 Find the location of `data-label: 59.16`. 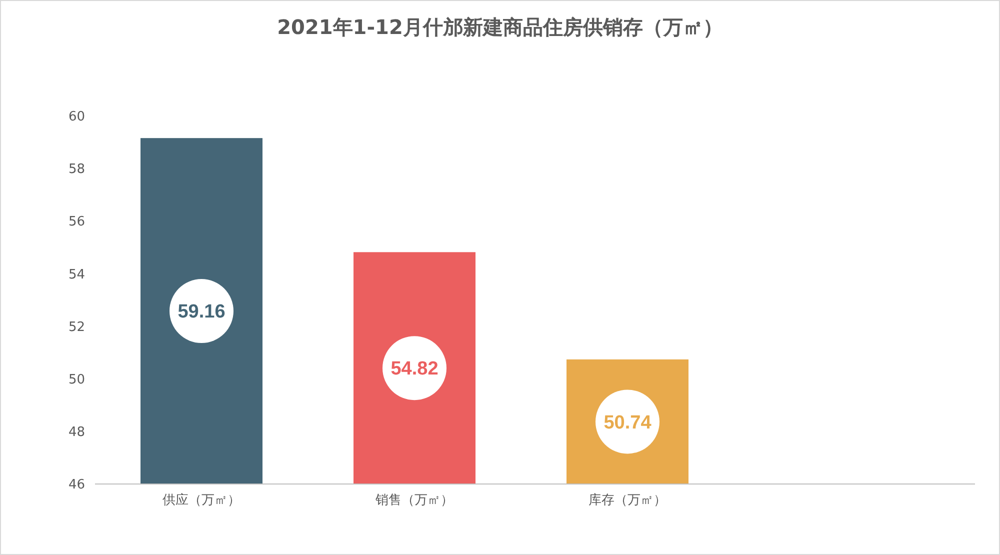

data-label: 59.16 is located at coordinates (202, 312).